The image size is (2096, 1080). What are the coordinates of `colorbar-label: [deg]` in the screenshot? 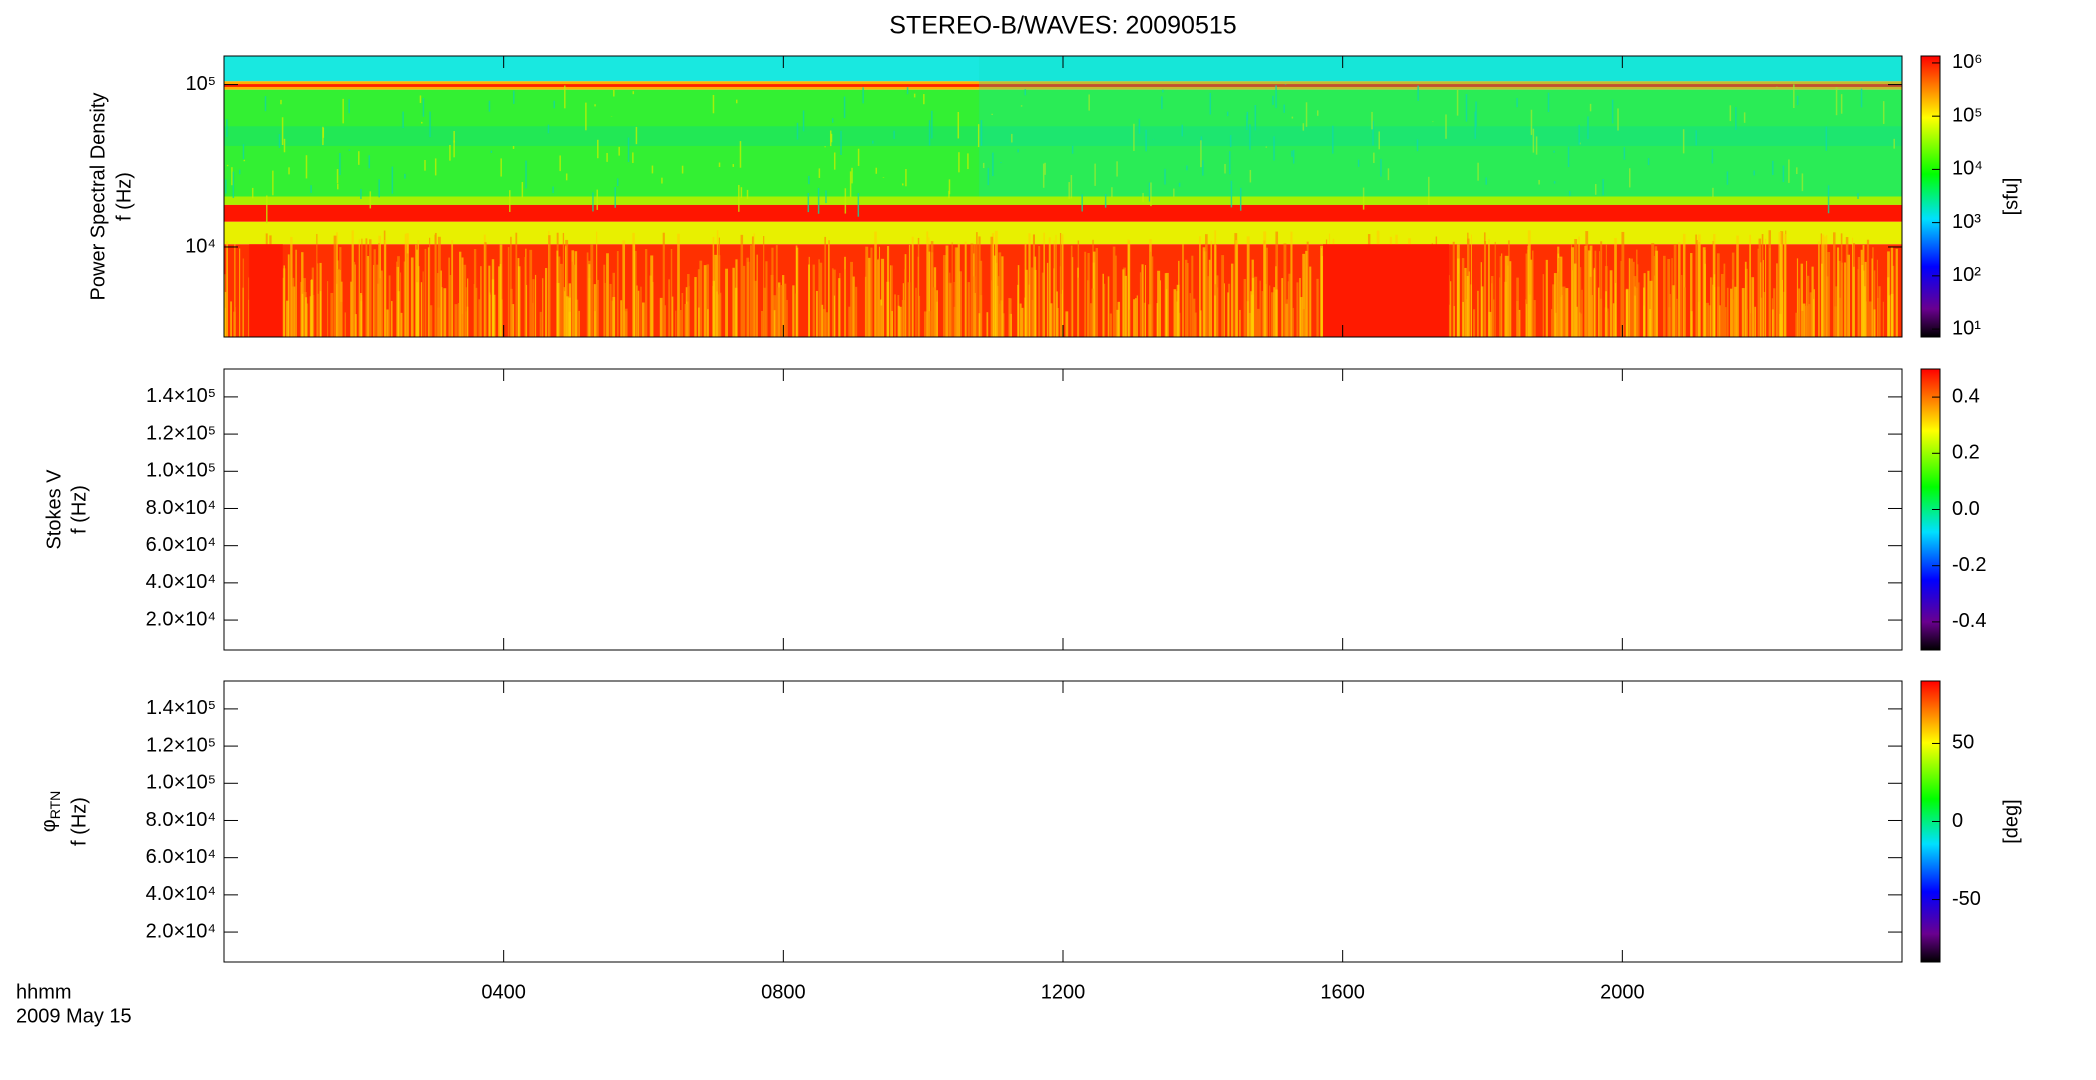 It's located at (2011, 821).